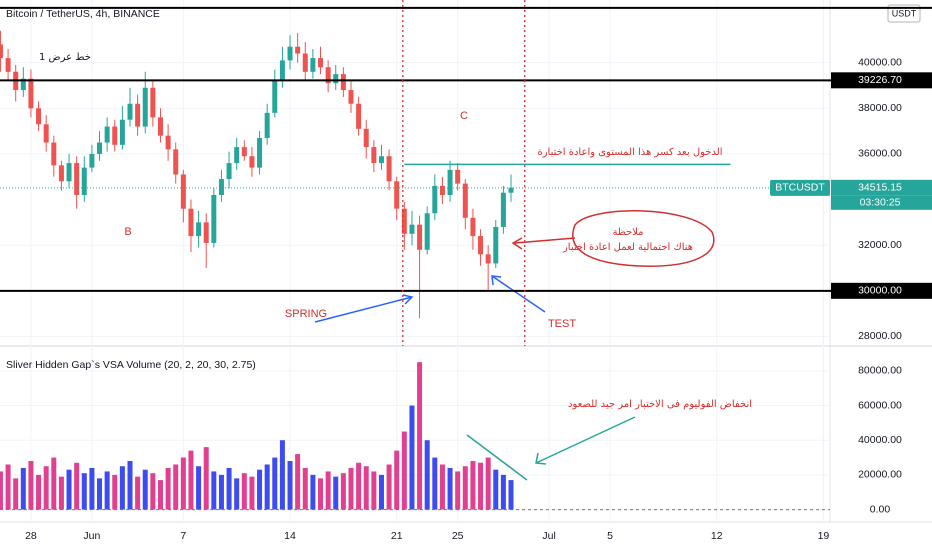 The width and height of the screenshot is (932, 550). What do you see at coordinates (824, 536) in the screenshot?
I see `x-tick-label: 19` at bounding box center [824, 536].